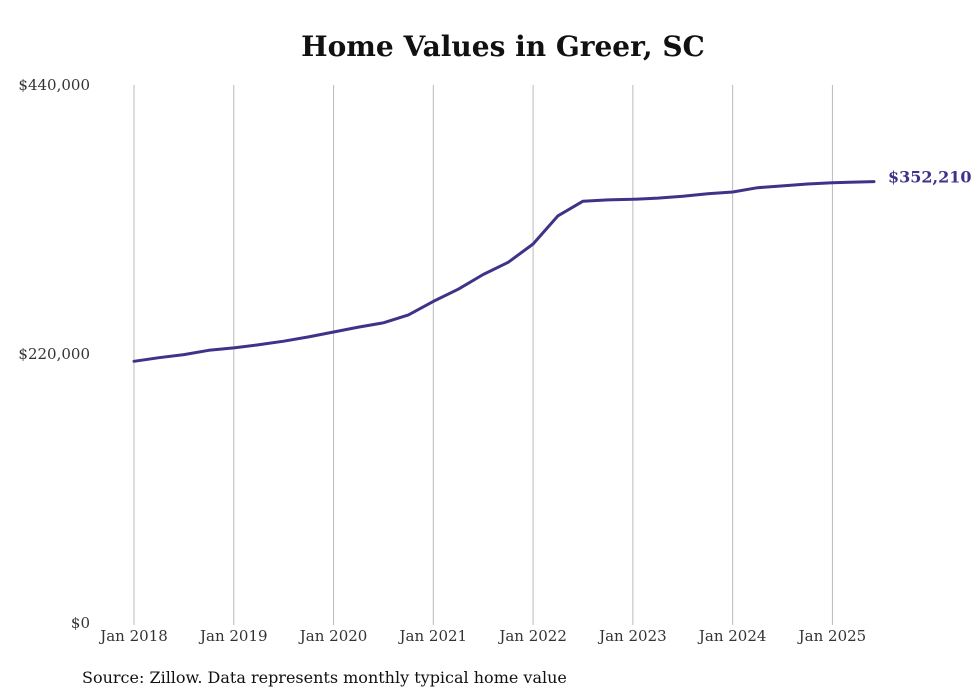 Image resolution: width=980 pixels, height=699 pixels. I want to click on end-value-label: $352,210, so click(930, 177).